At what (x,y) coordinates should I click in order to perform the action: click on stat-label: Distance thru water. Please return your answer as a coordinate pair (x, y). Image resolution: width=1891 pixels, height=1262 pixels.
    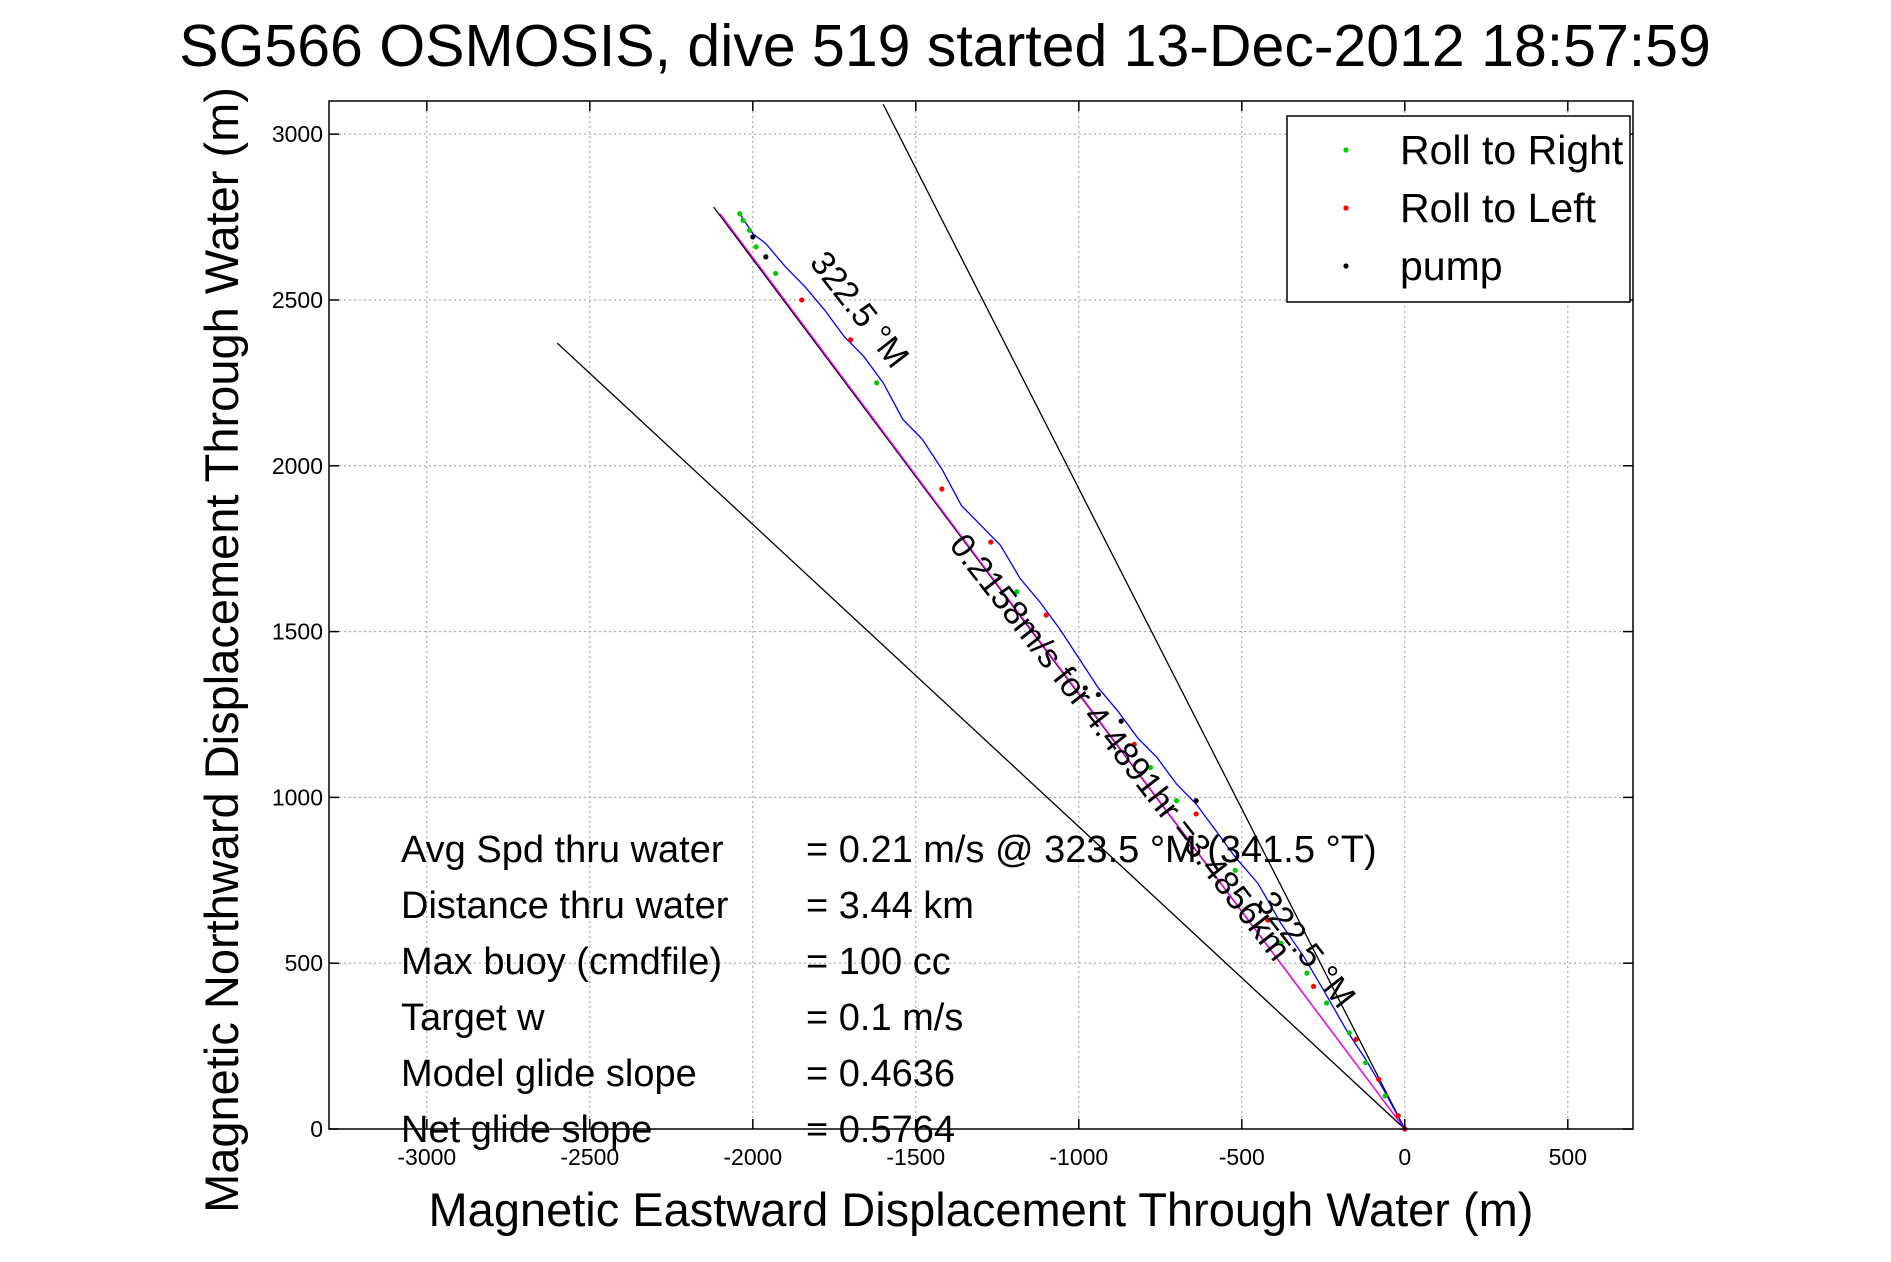
    Looking at the image, I should click on (565, 906).